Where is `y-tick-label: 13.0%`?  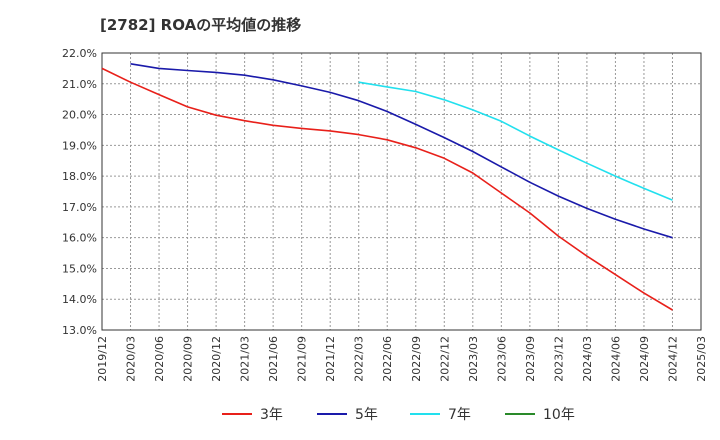
y-tick-label: 13.0% is located at coordinates (79, 330).